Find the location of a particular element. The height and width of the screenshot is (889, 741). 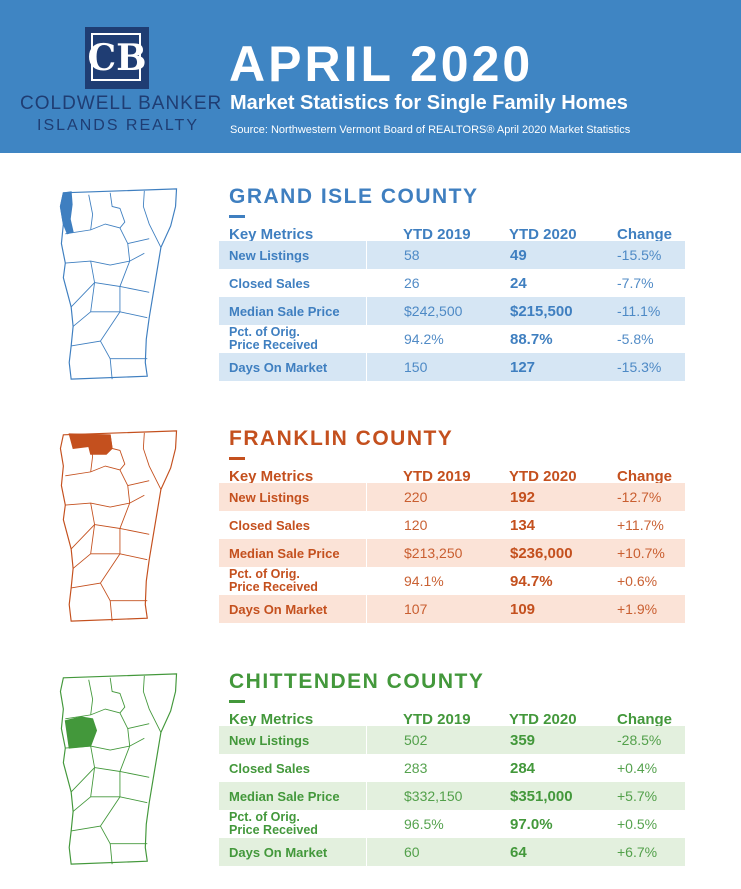

value-change: -15.5% is located at coordinates (639, 255).